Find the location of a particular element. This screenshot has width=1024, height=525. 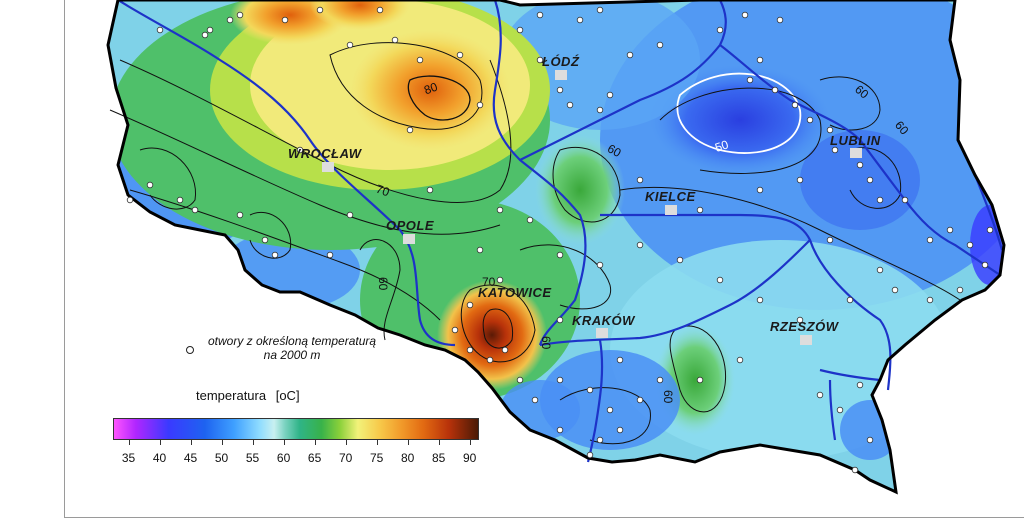

contour-label: 60 is located at coordinates (668, 397).